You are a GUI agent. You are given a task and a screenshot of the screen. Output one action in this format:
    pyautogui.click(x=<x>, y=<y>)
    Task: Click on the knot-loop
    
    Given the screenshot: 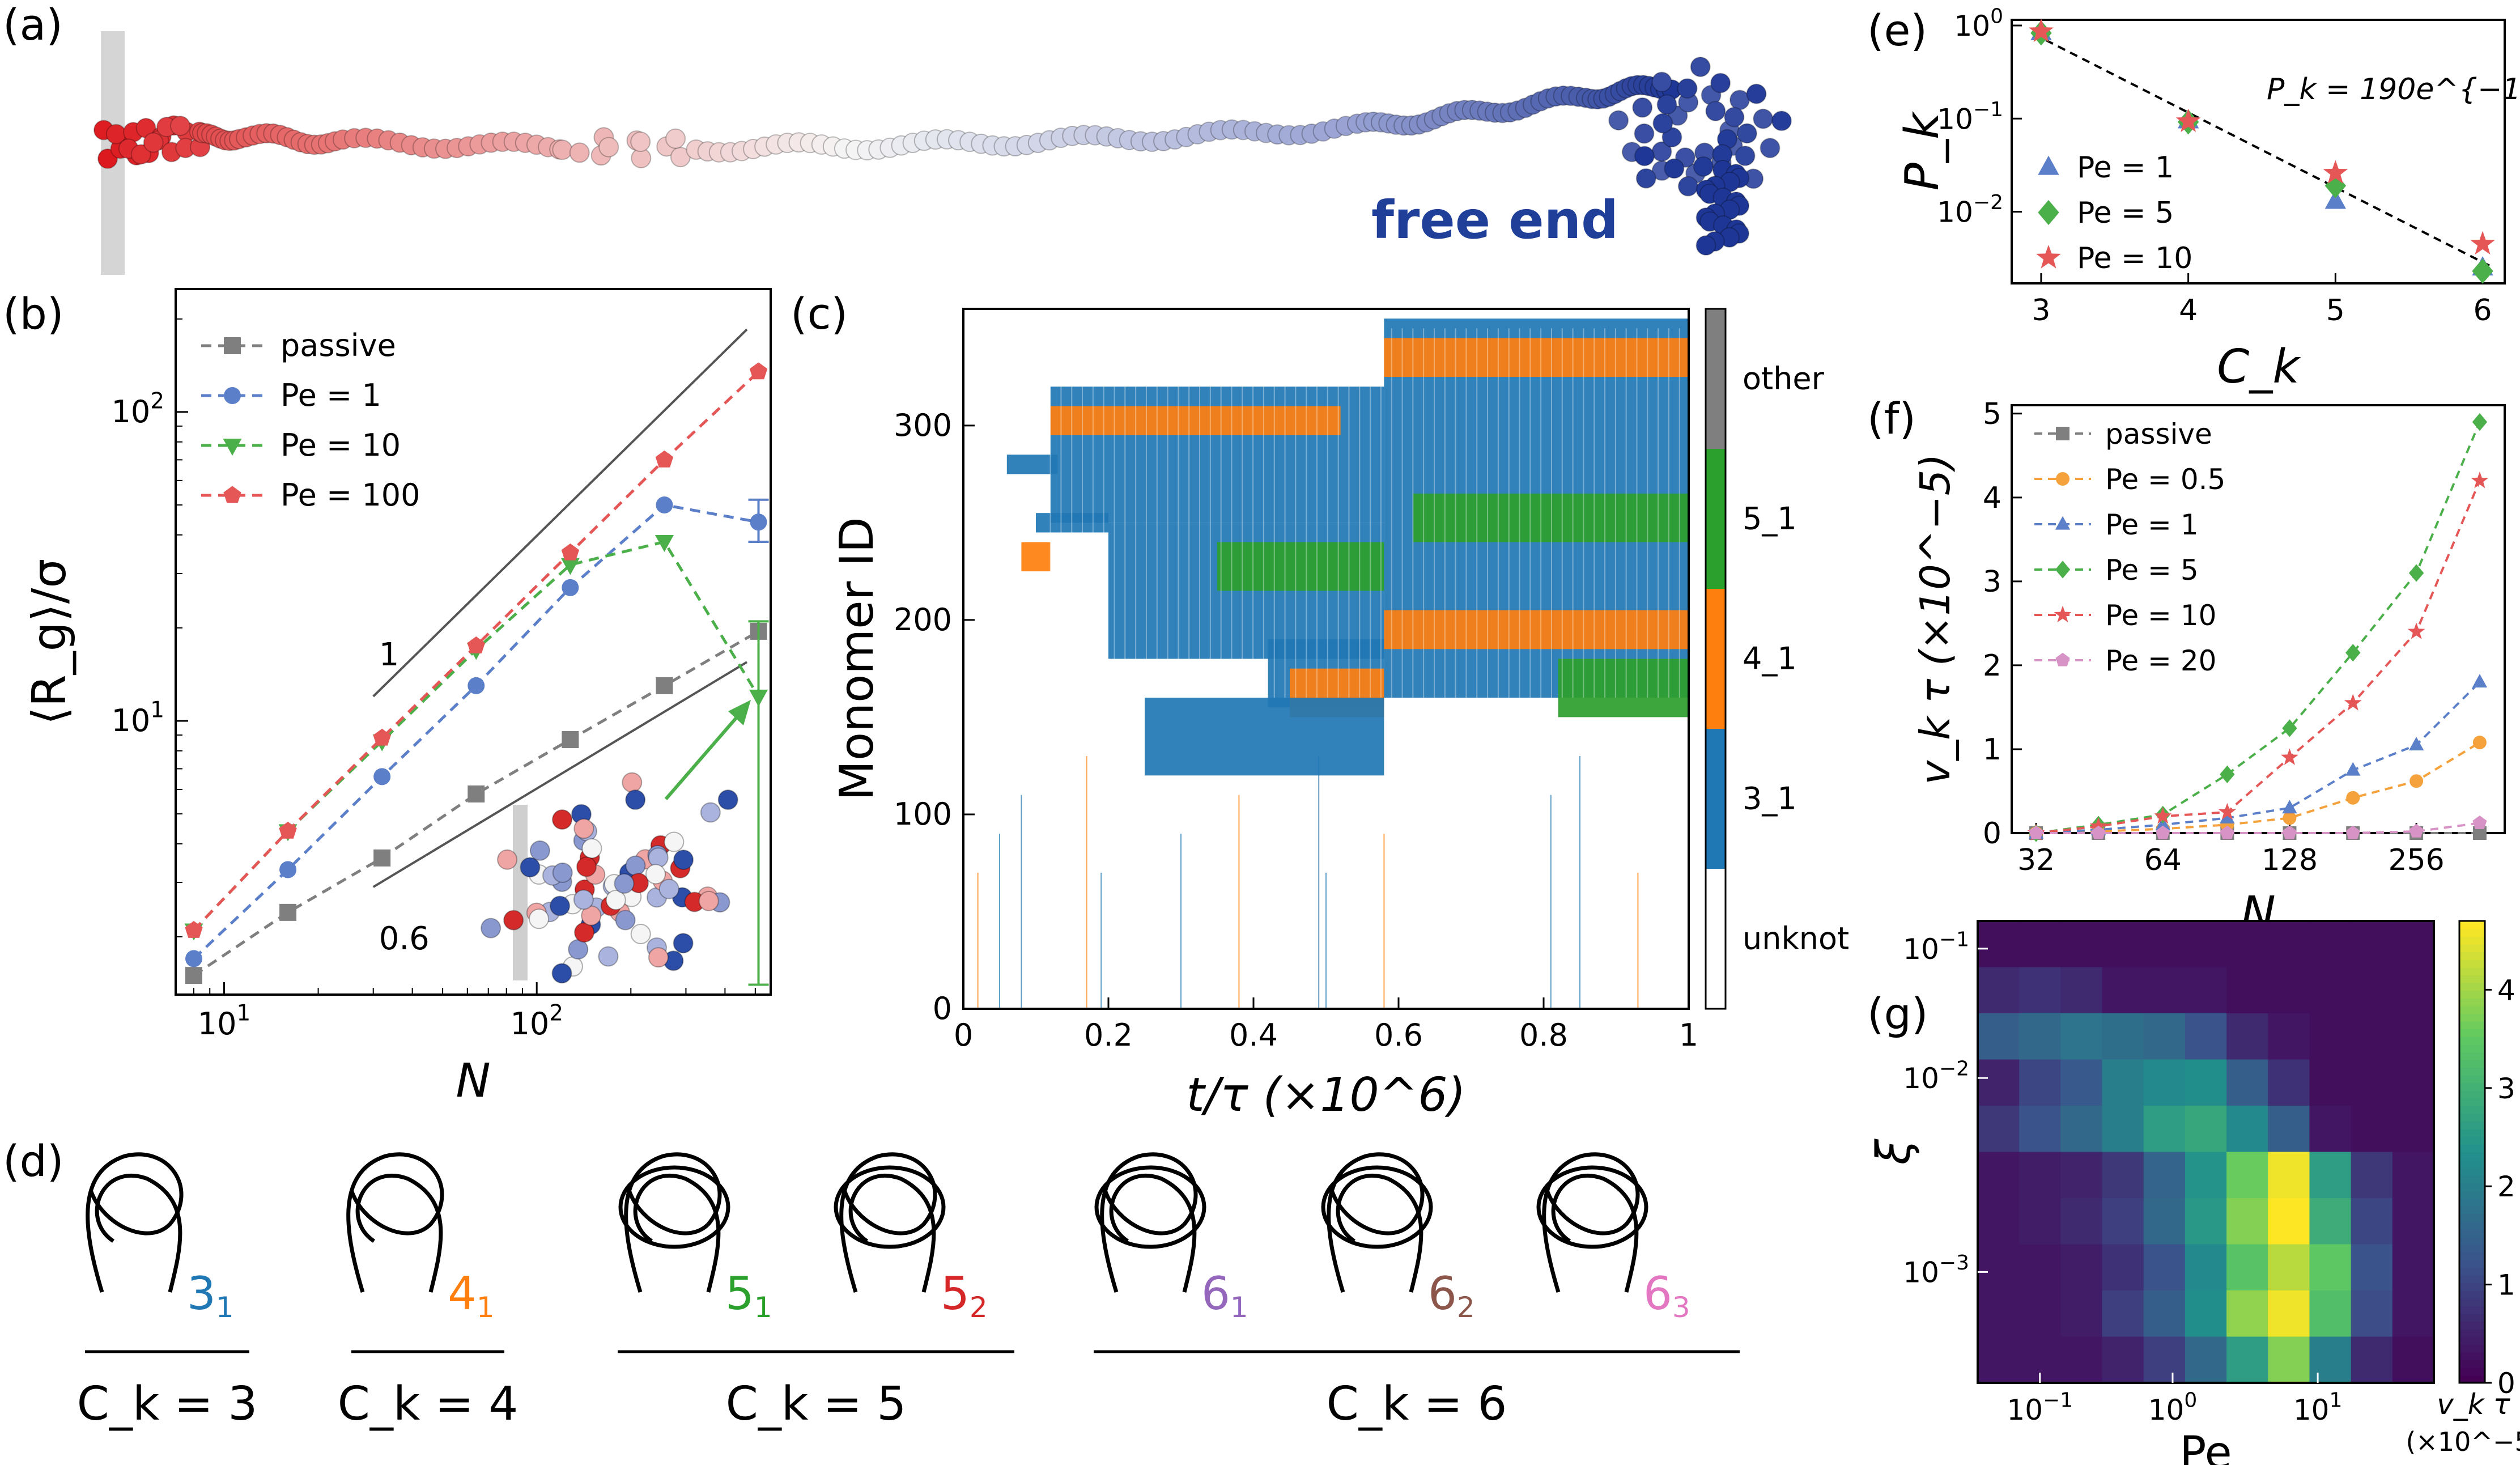 What is the action you would take?
    pyautogui.click(x=1592, y=1207)
    